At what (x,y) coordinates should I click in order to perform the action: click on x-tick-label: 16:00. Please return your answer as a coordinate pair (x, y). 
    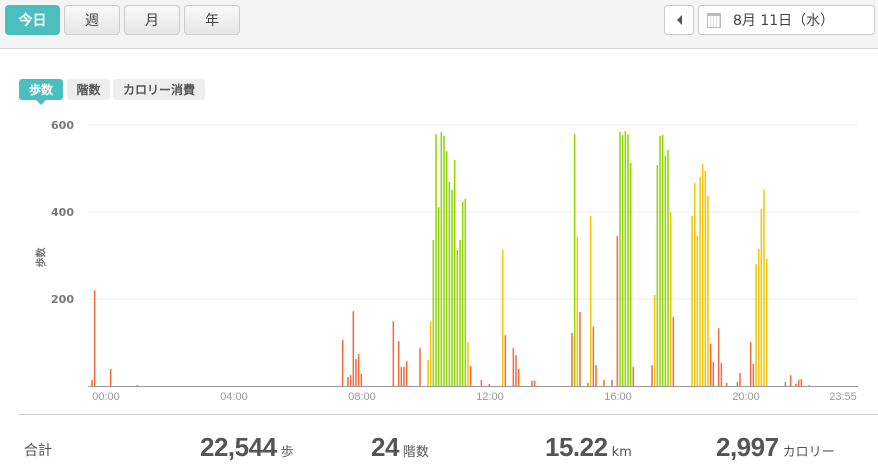
    Looking at the image, I should click on (618, 397).